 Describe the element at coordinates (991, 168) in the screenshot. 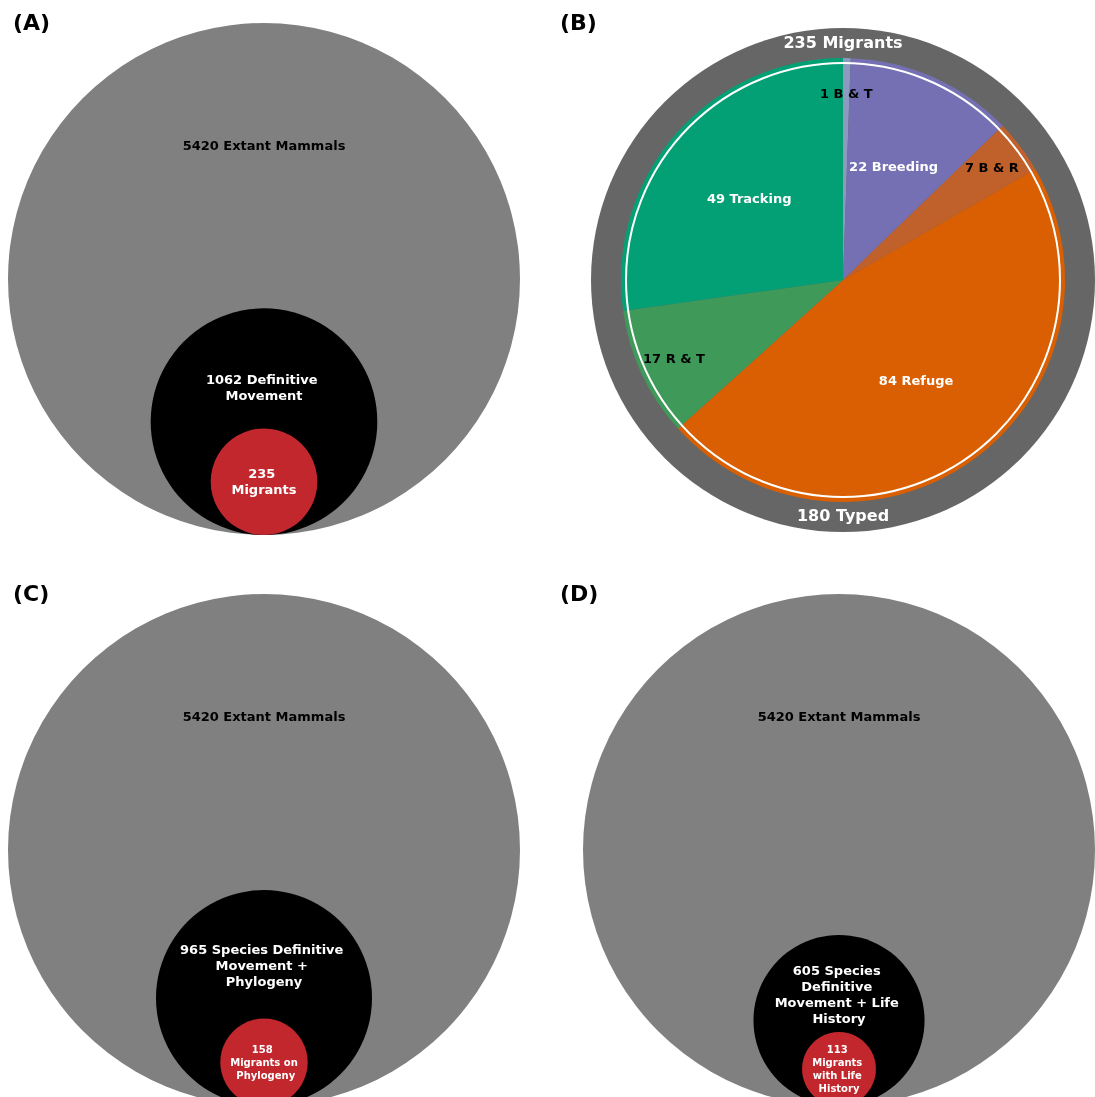

I see `data-label: 7 B & R` at that location.